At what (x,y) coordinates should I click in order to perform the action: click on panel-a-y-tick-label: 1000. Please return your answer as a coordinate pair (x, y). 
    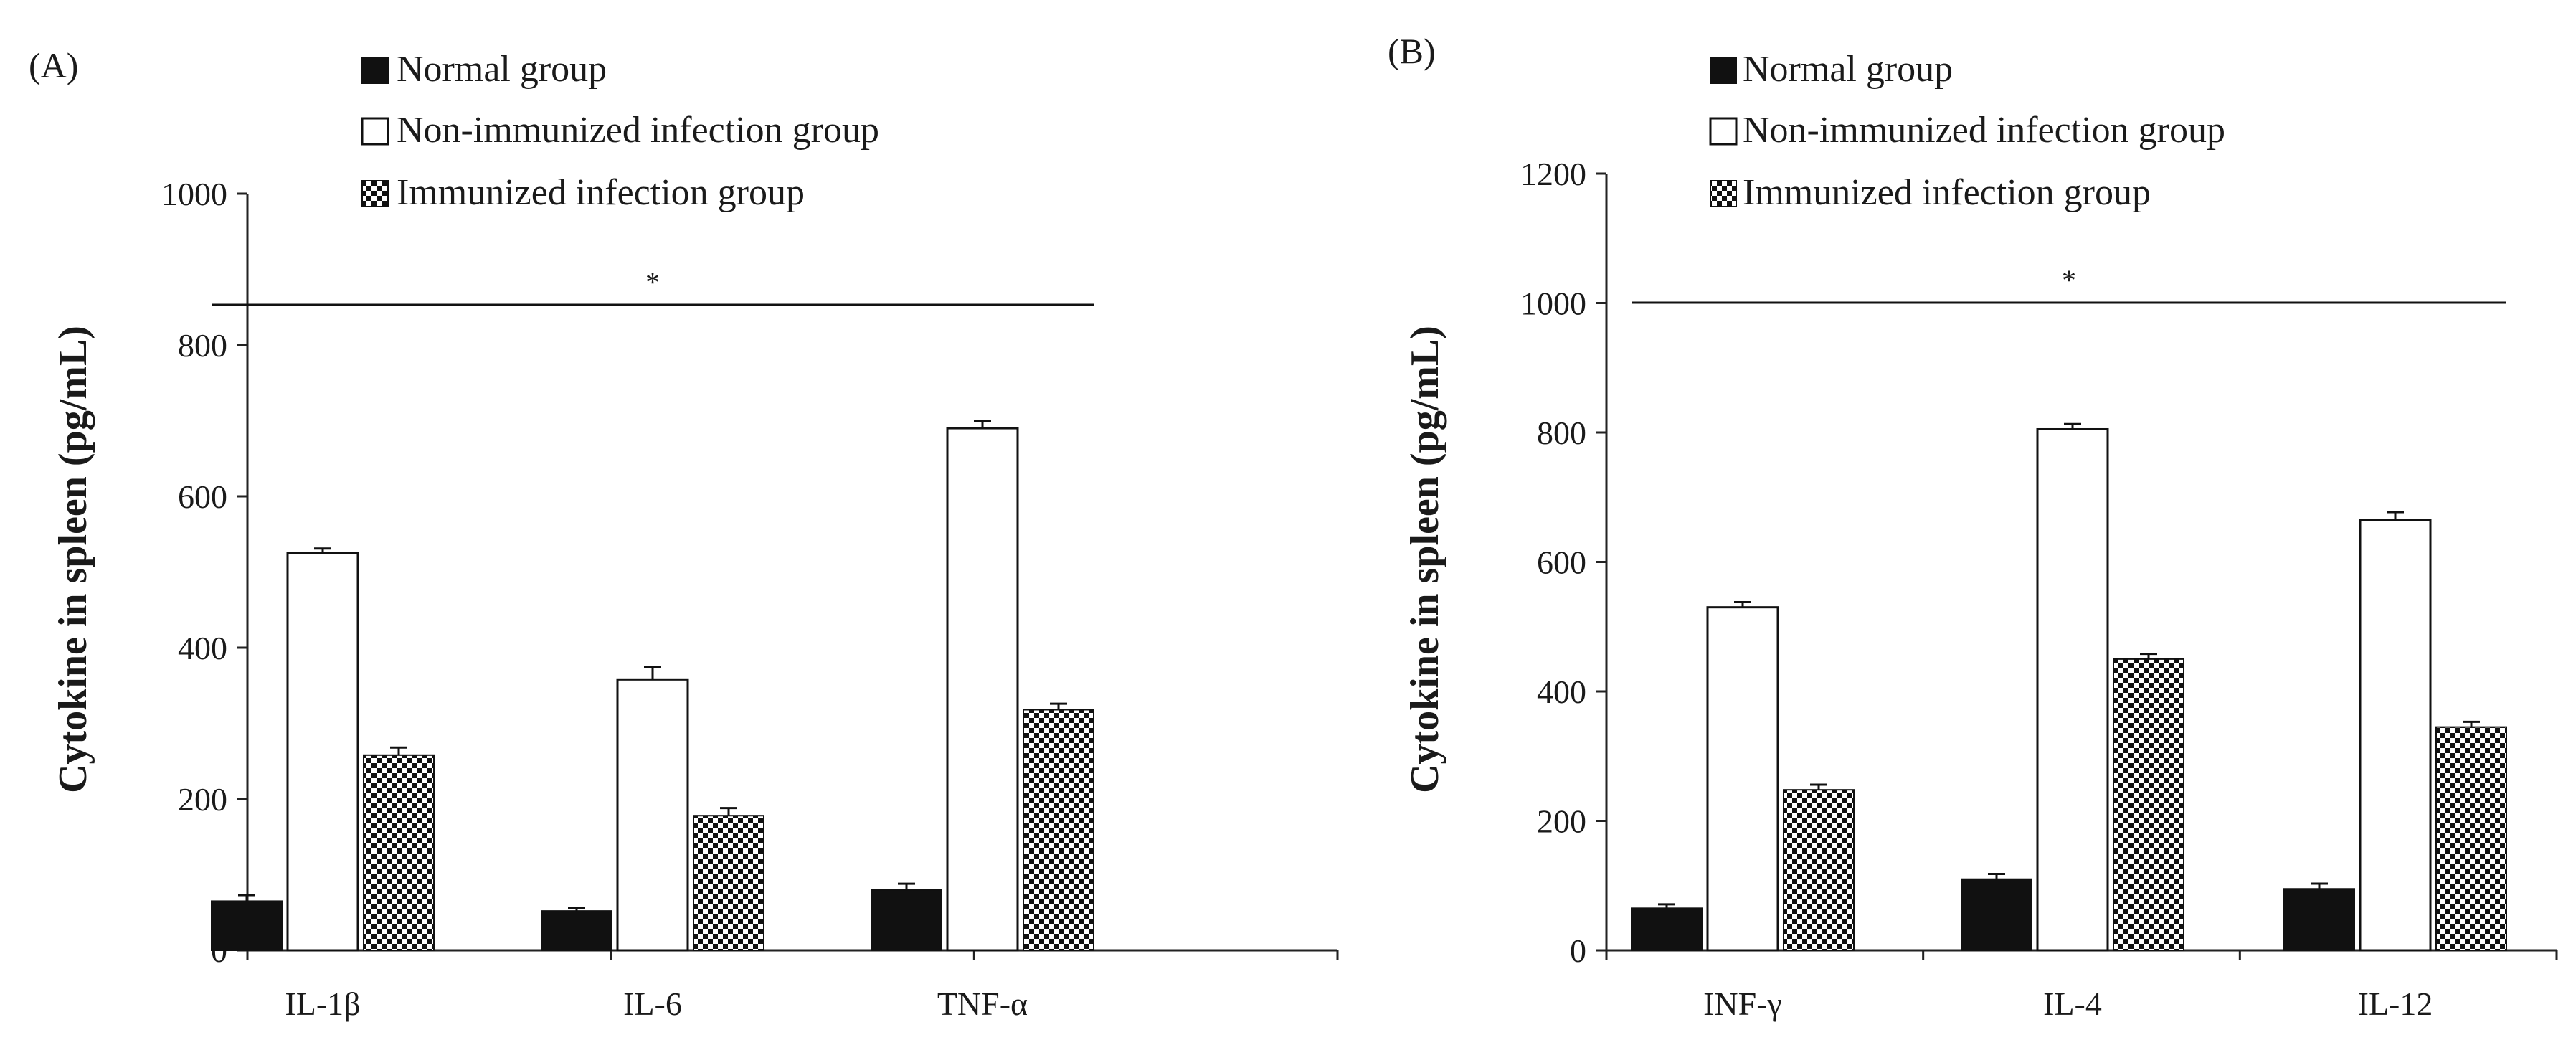
    Looking at the image, I should click on (194, 194).